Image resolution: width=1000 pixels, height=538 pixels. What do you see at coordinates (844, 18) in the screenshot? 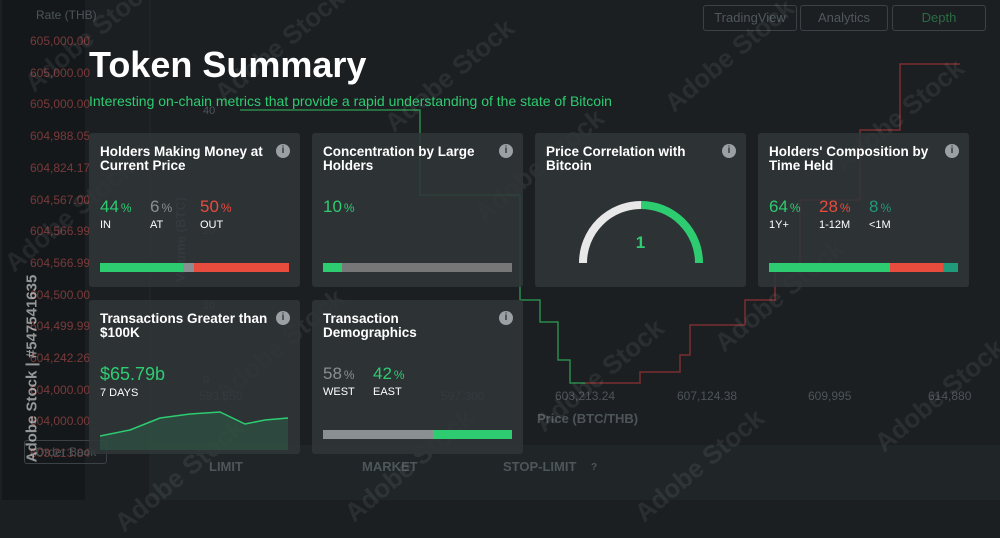
I see `chart-button: Analytics` at bounding box center [844, 18].